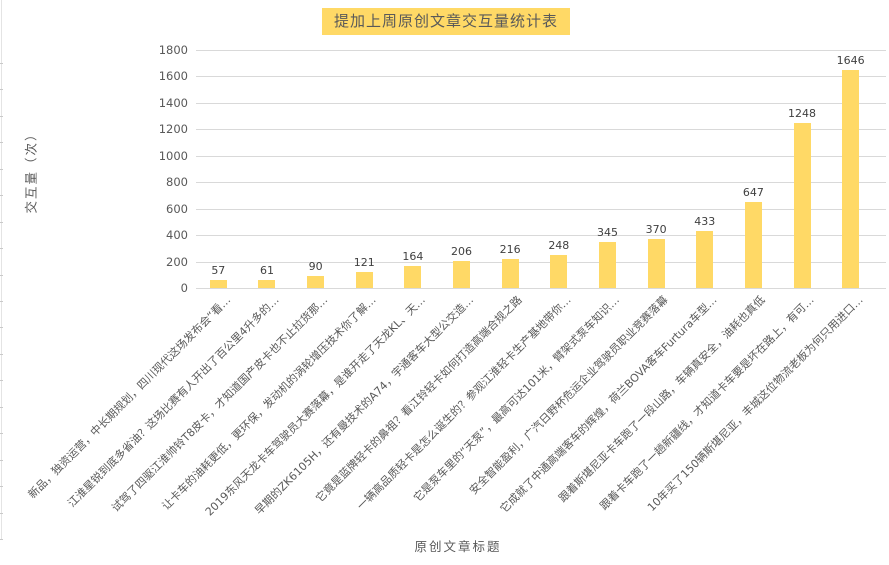  What do you see at coordinates (462, 251) in the screenshot?
I see `bar-value-label: 206` at bounding box center [462, 251].